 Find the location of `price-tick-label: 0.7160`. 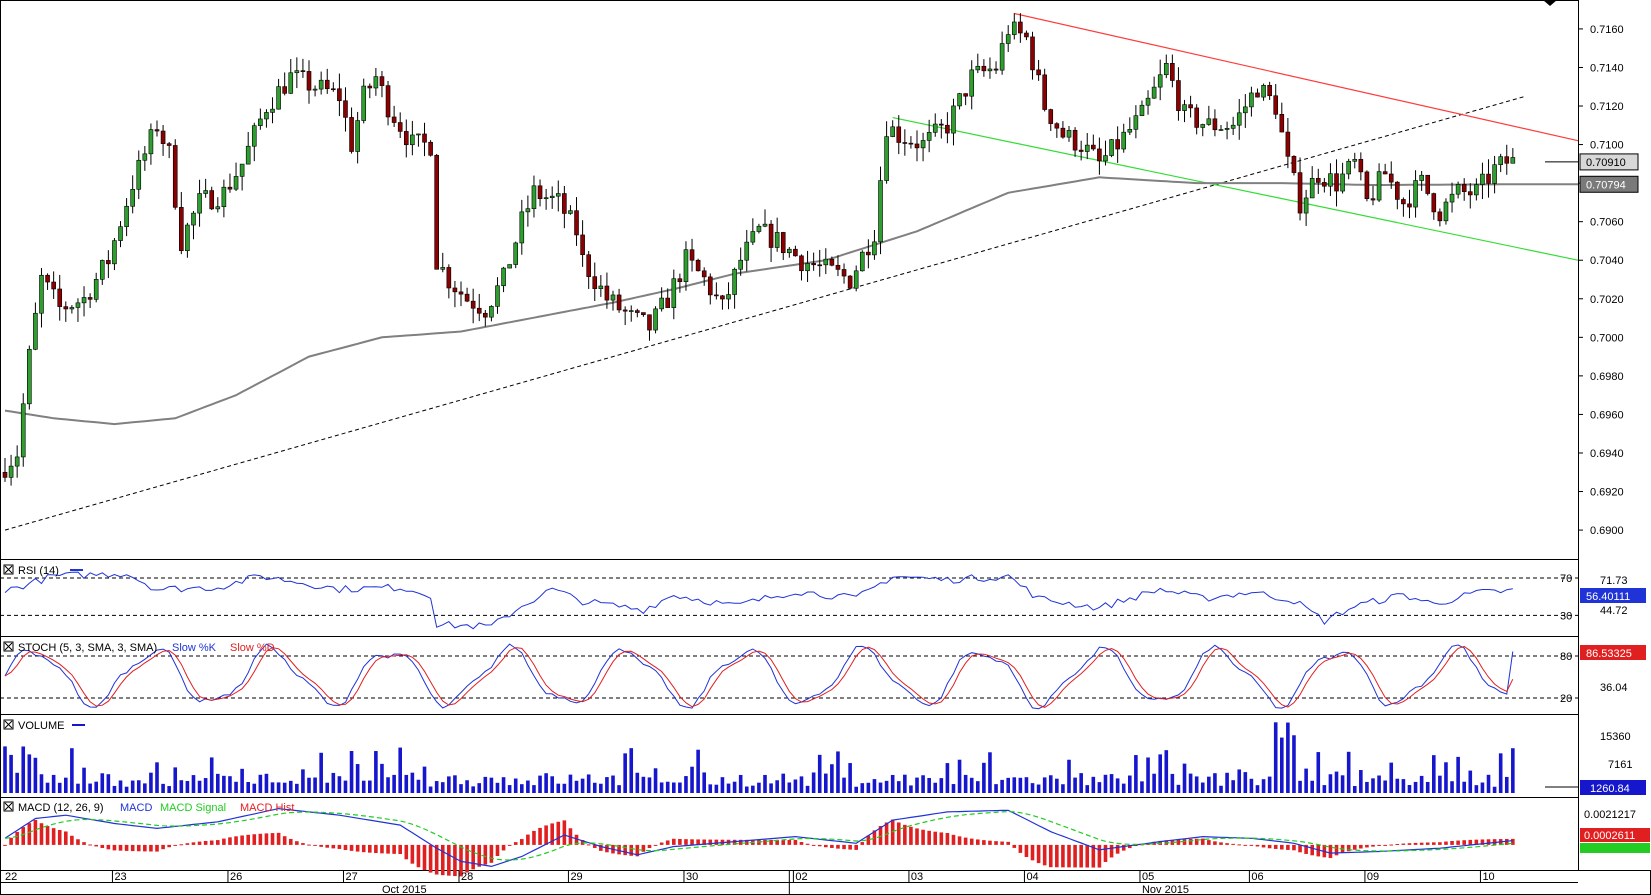

price-tick-label: 0.7160 is located at coordinates (1607, 30).